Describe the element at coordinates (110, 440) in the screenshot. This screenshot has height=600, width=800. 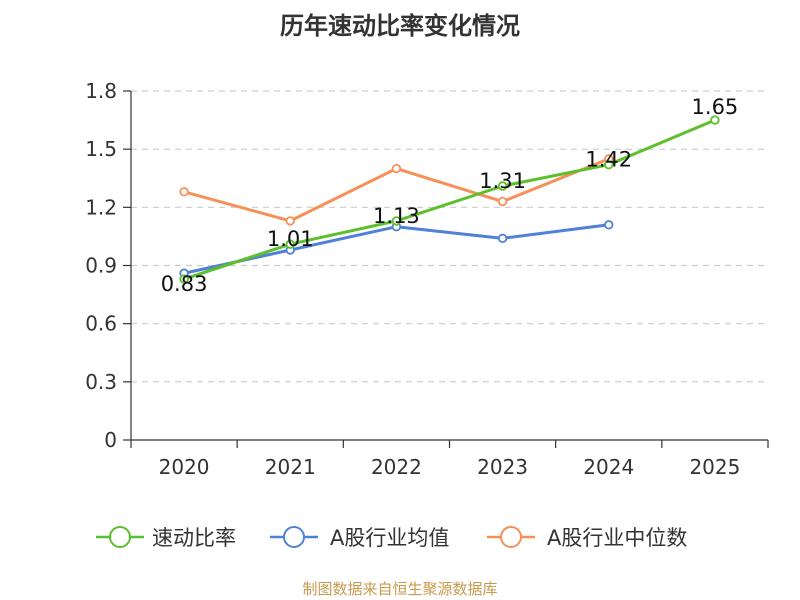
I see `y-tick-label: 0` at that location.